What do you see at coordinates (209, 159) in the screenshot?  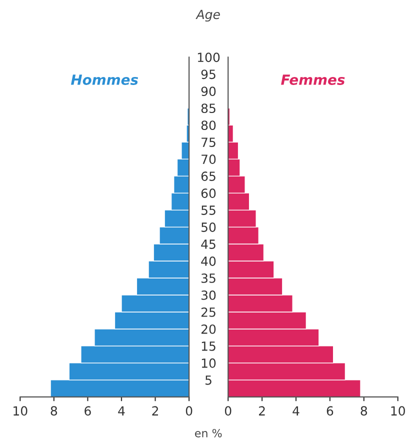 I see `y-tick-label: 70` at bounding box center [209, 159].